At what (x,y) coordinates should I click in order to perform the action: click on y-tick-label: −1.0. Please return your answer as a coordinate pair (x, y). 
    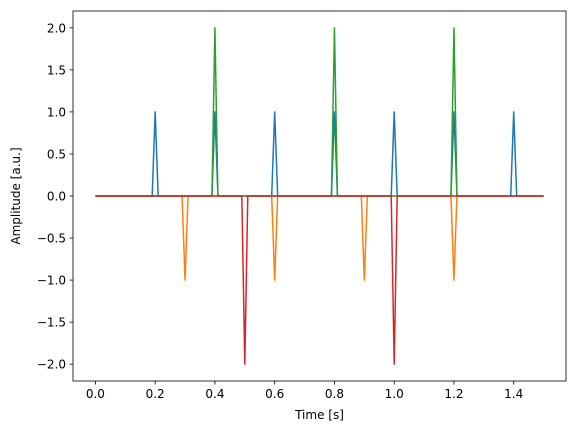
    Looking at the image, I should click on (51, 281).